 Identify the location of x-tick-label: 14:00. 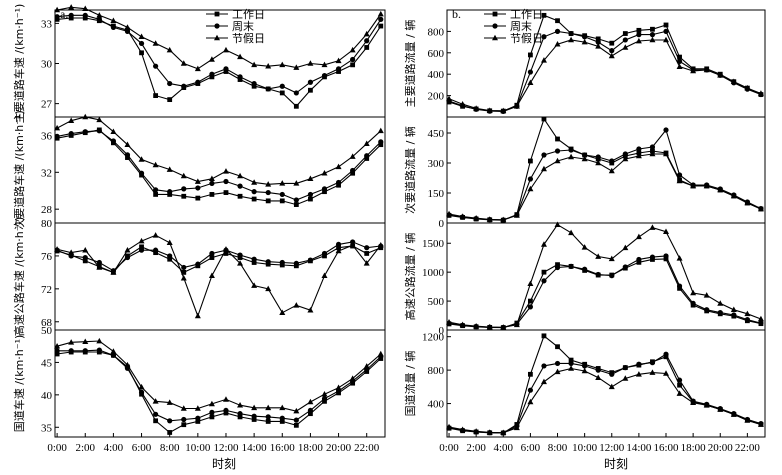
(255, 448).